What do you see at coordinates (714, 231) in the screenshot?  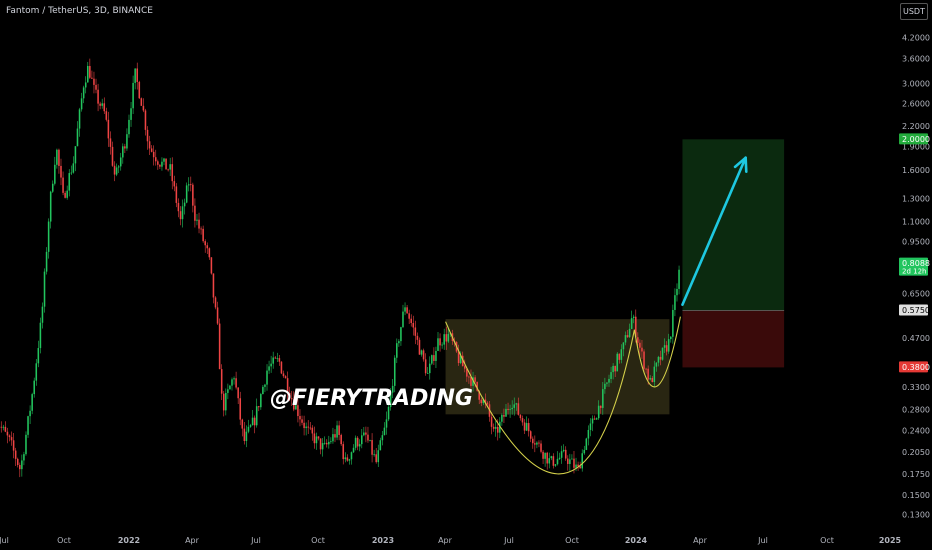 I see `target-arrow` at bounding box center [714, 231].